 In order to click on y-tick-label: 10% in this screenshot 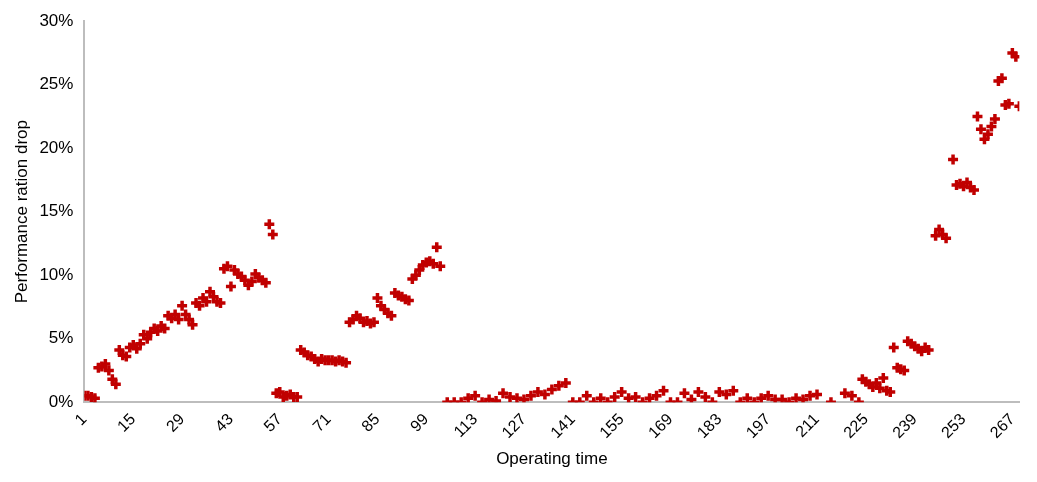, I will do `click(56, 274)`.